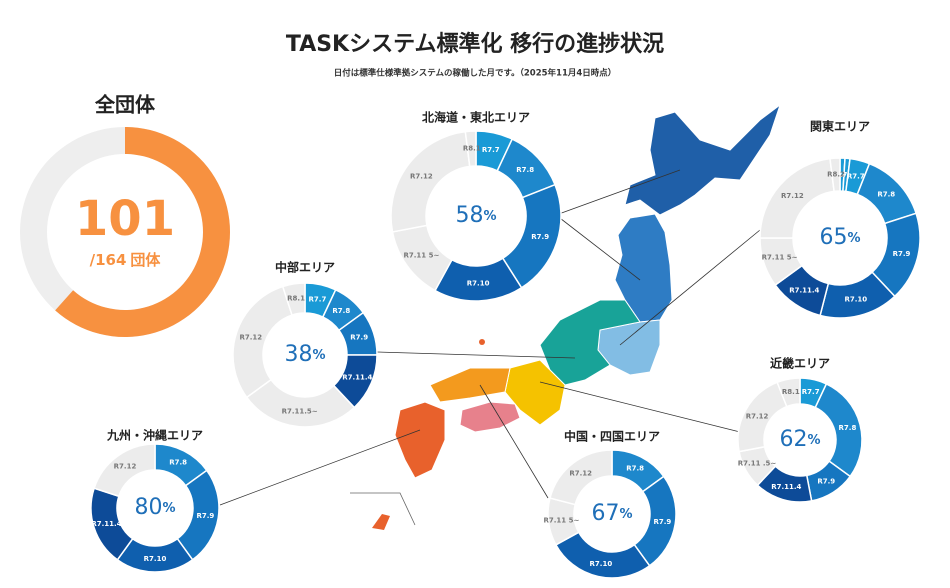  What do you see at coordinates (305, 267) in the screenshot?
I see `donut-title: 中部エリア` at bounding box center [305, 267].